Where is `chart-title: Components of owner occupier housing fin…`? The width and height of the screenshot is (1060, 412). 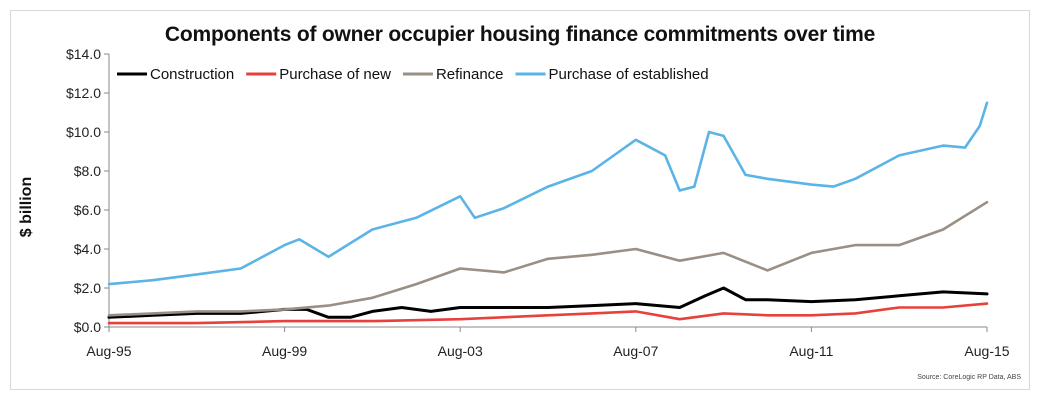 chart-title: Components of owner occupier housing fin… is located at coordinates (520, 34).